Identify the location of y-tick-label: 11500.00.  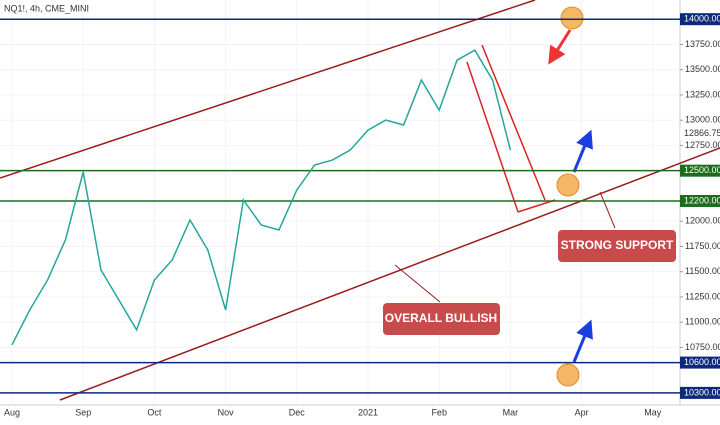
(702, 271).